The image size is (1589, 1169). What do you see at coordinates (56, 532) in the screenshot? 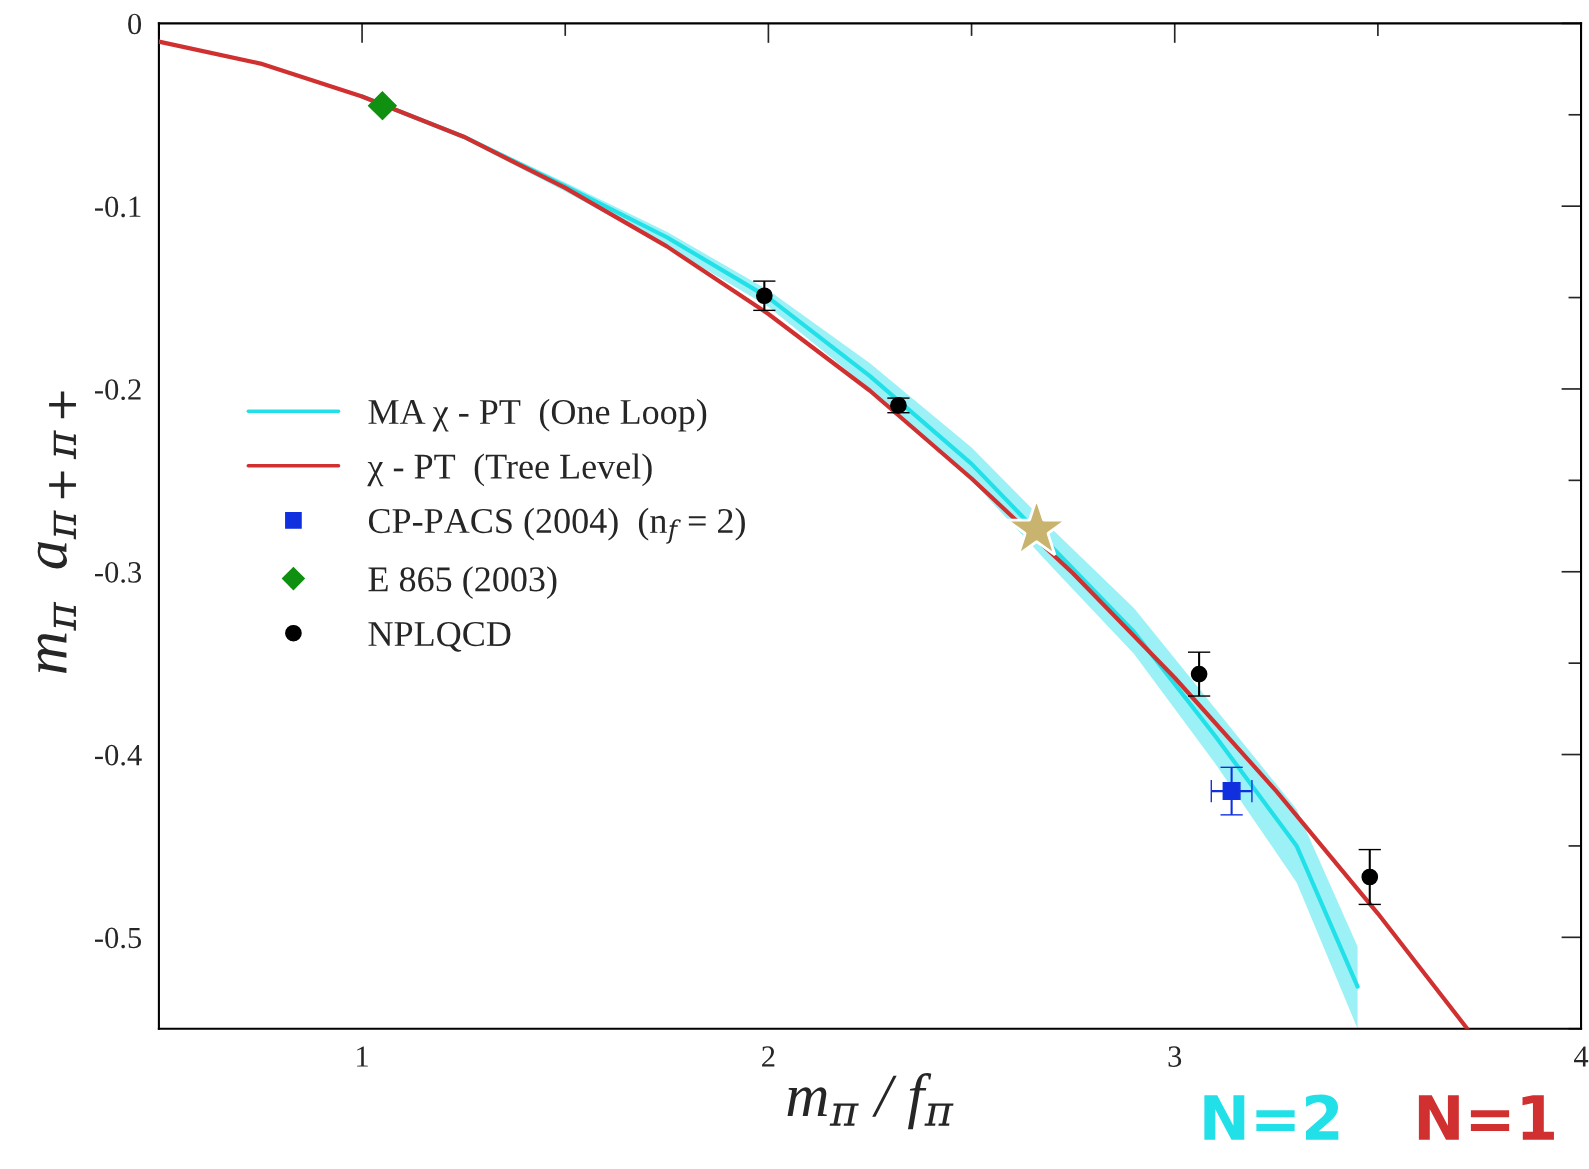
I see `y-axis-title: m$_{π}$ a$_{π+π+}$` at bounding box center [56, 532].